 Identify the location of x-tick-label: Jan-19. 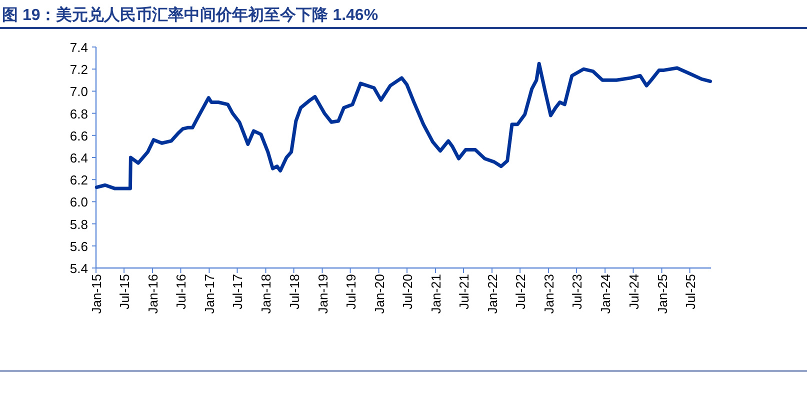
(322, 294).